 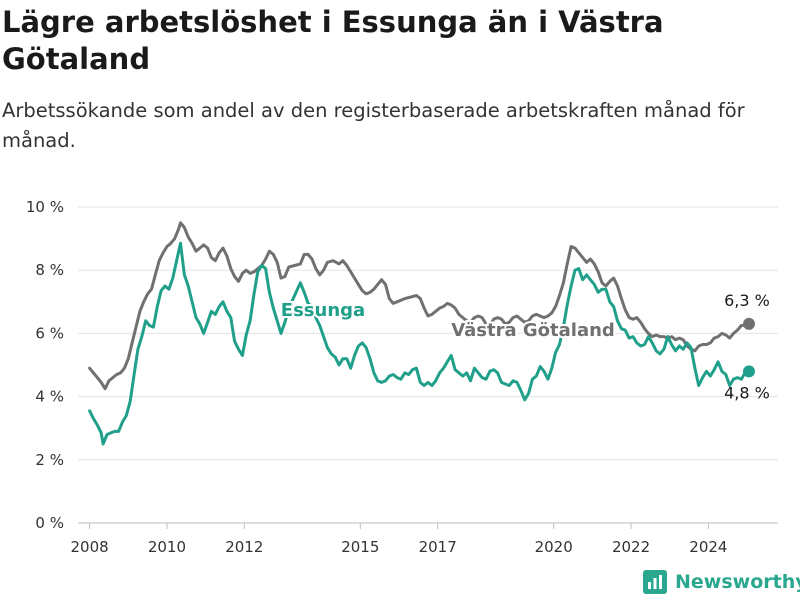 What do you see at coordinates (655, 582) in the screenshot?
I see `newsworthy-logo-icon` at bounding box center [655, 582].